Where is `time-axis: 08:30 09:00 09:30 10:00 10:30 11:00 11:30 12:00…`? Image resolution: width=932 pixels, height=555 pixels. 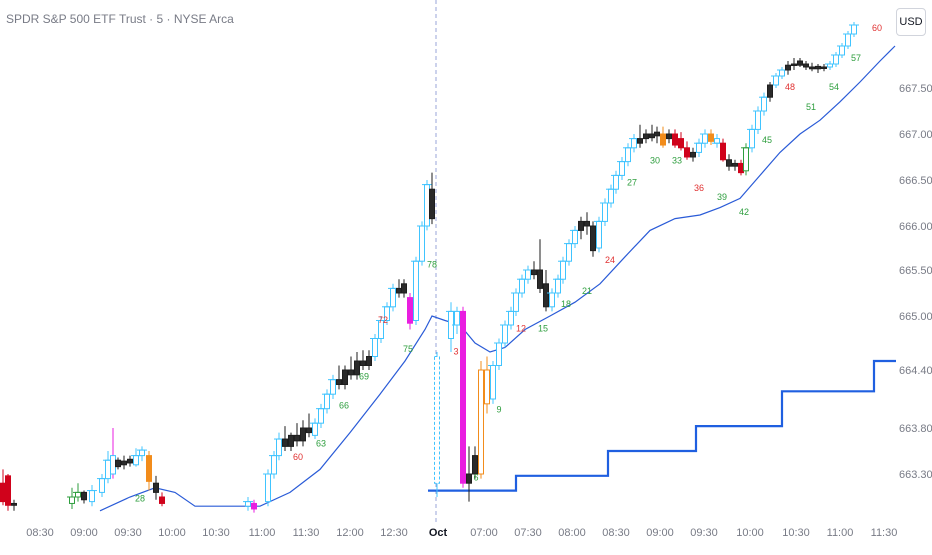
time-axis: 08:30 09:00 09:30 10:00 10:30 11:00 11:30 12:00… is located at coordinates (461, 533).